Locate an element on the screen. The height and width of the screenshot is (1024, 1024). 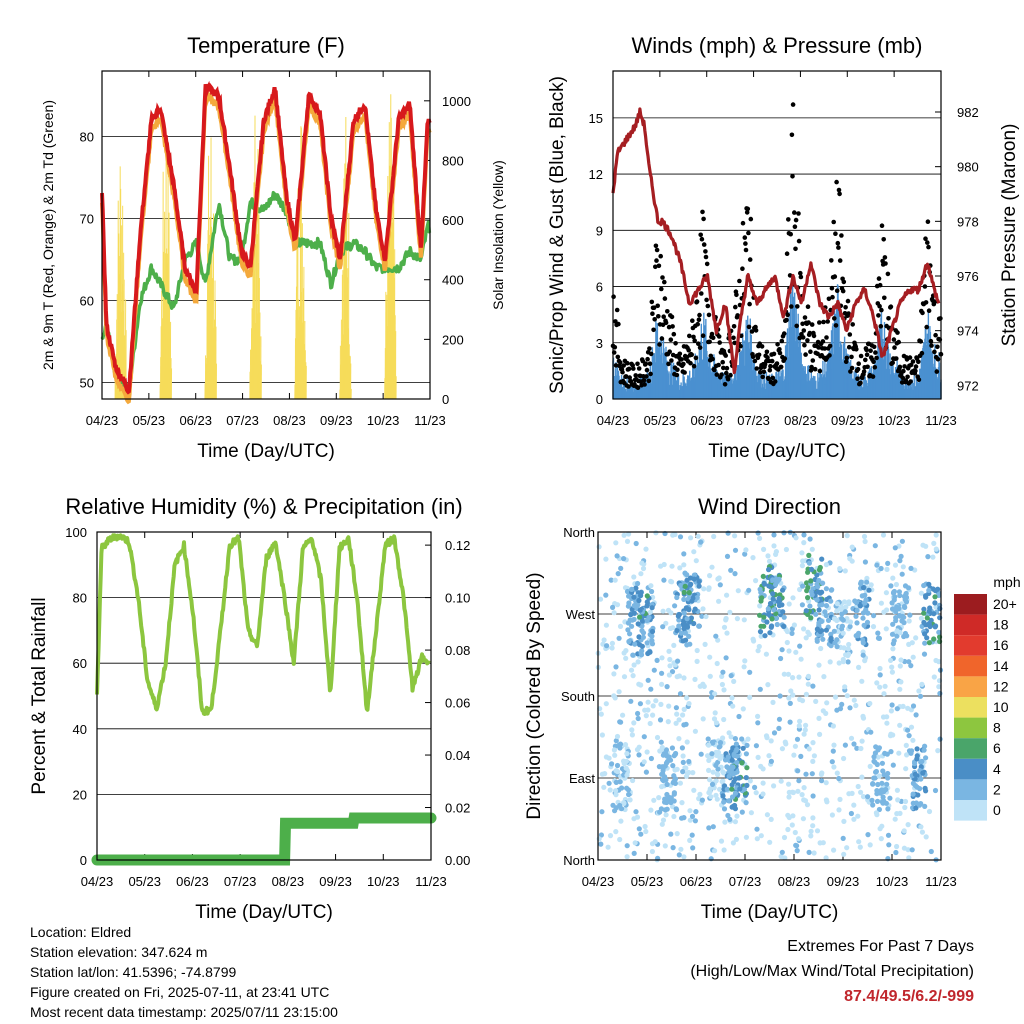
y-tick-label: 9 is located at coordinates (599, 230).